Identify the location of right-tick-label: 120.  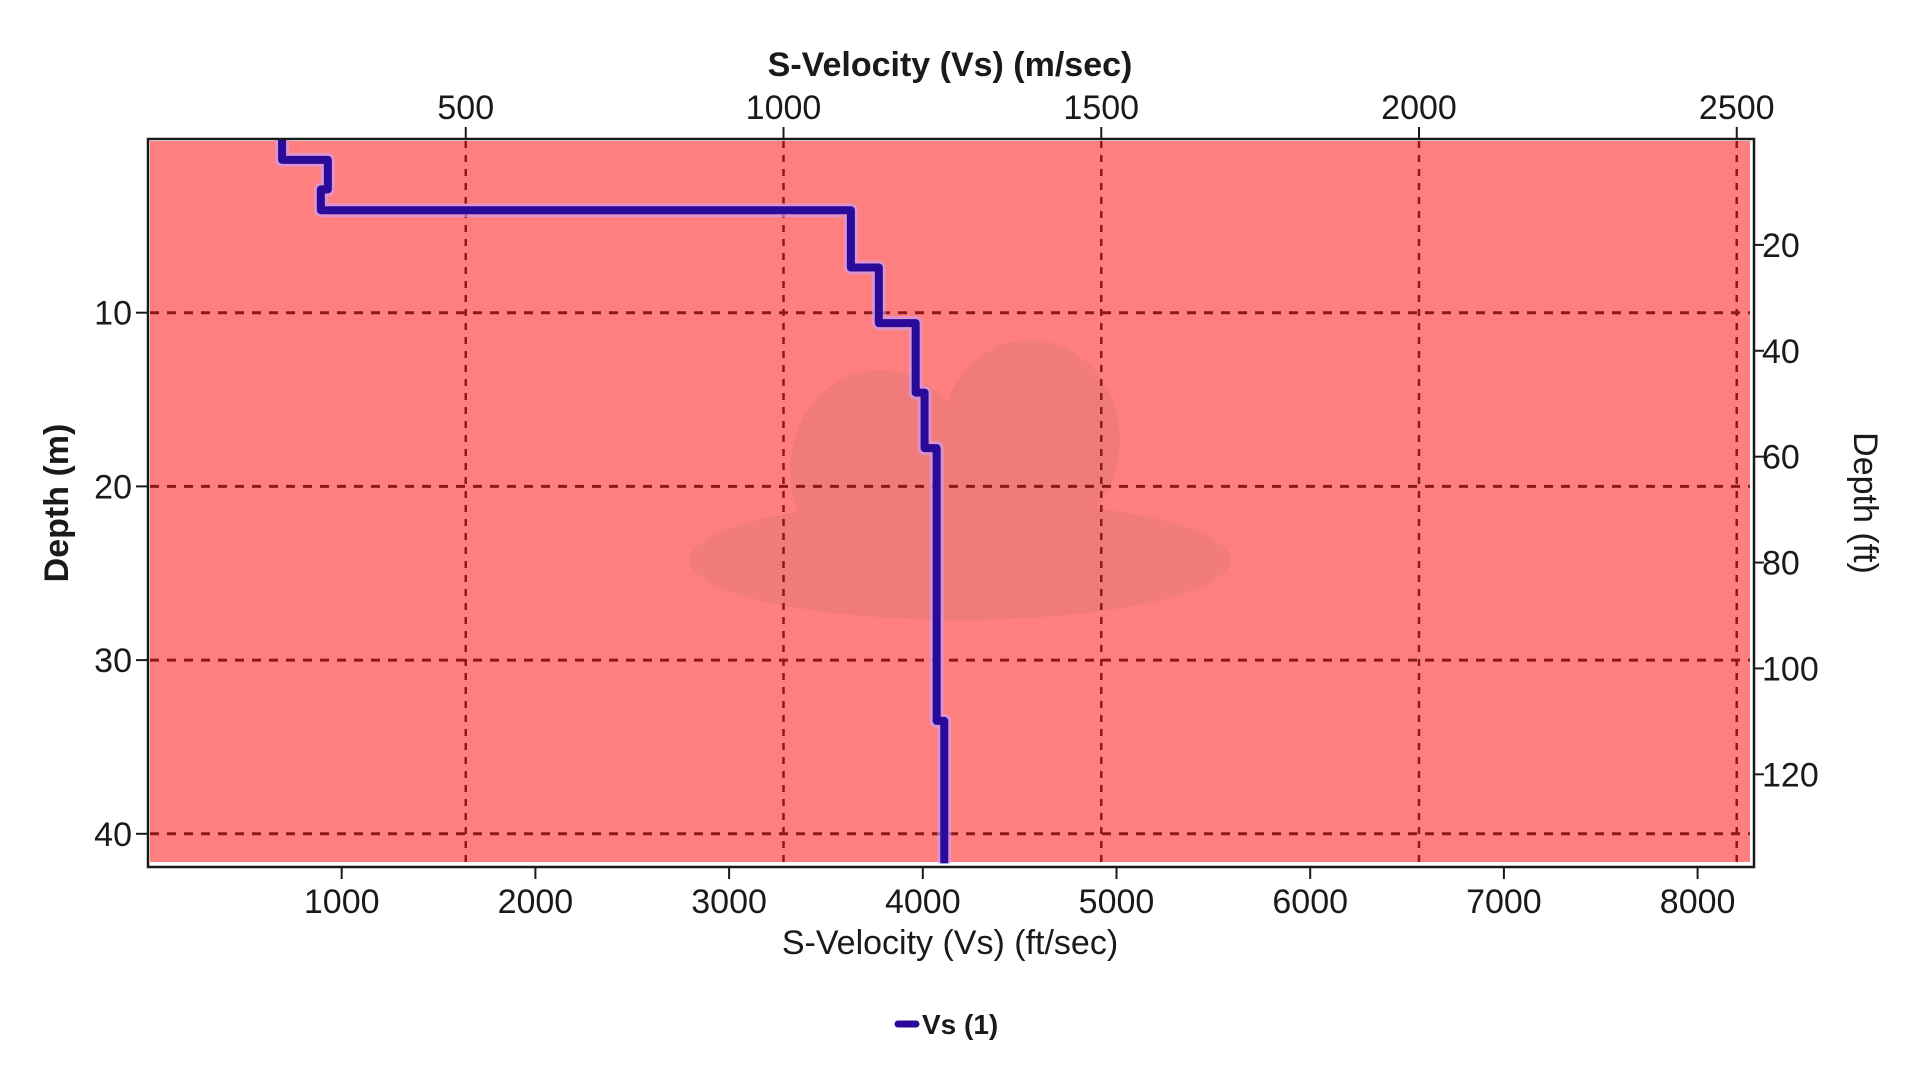
(1790, 775).